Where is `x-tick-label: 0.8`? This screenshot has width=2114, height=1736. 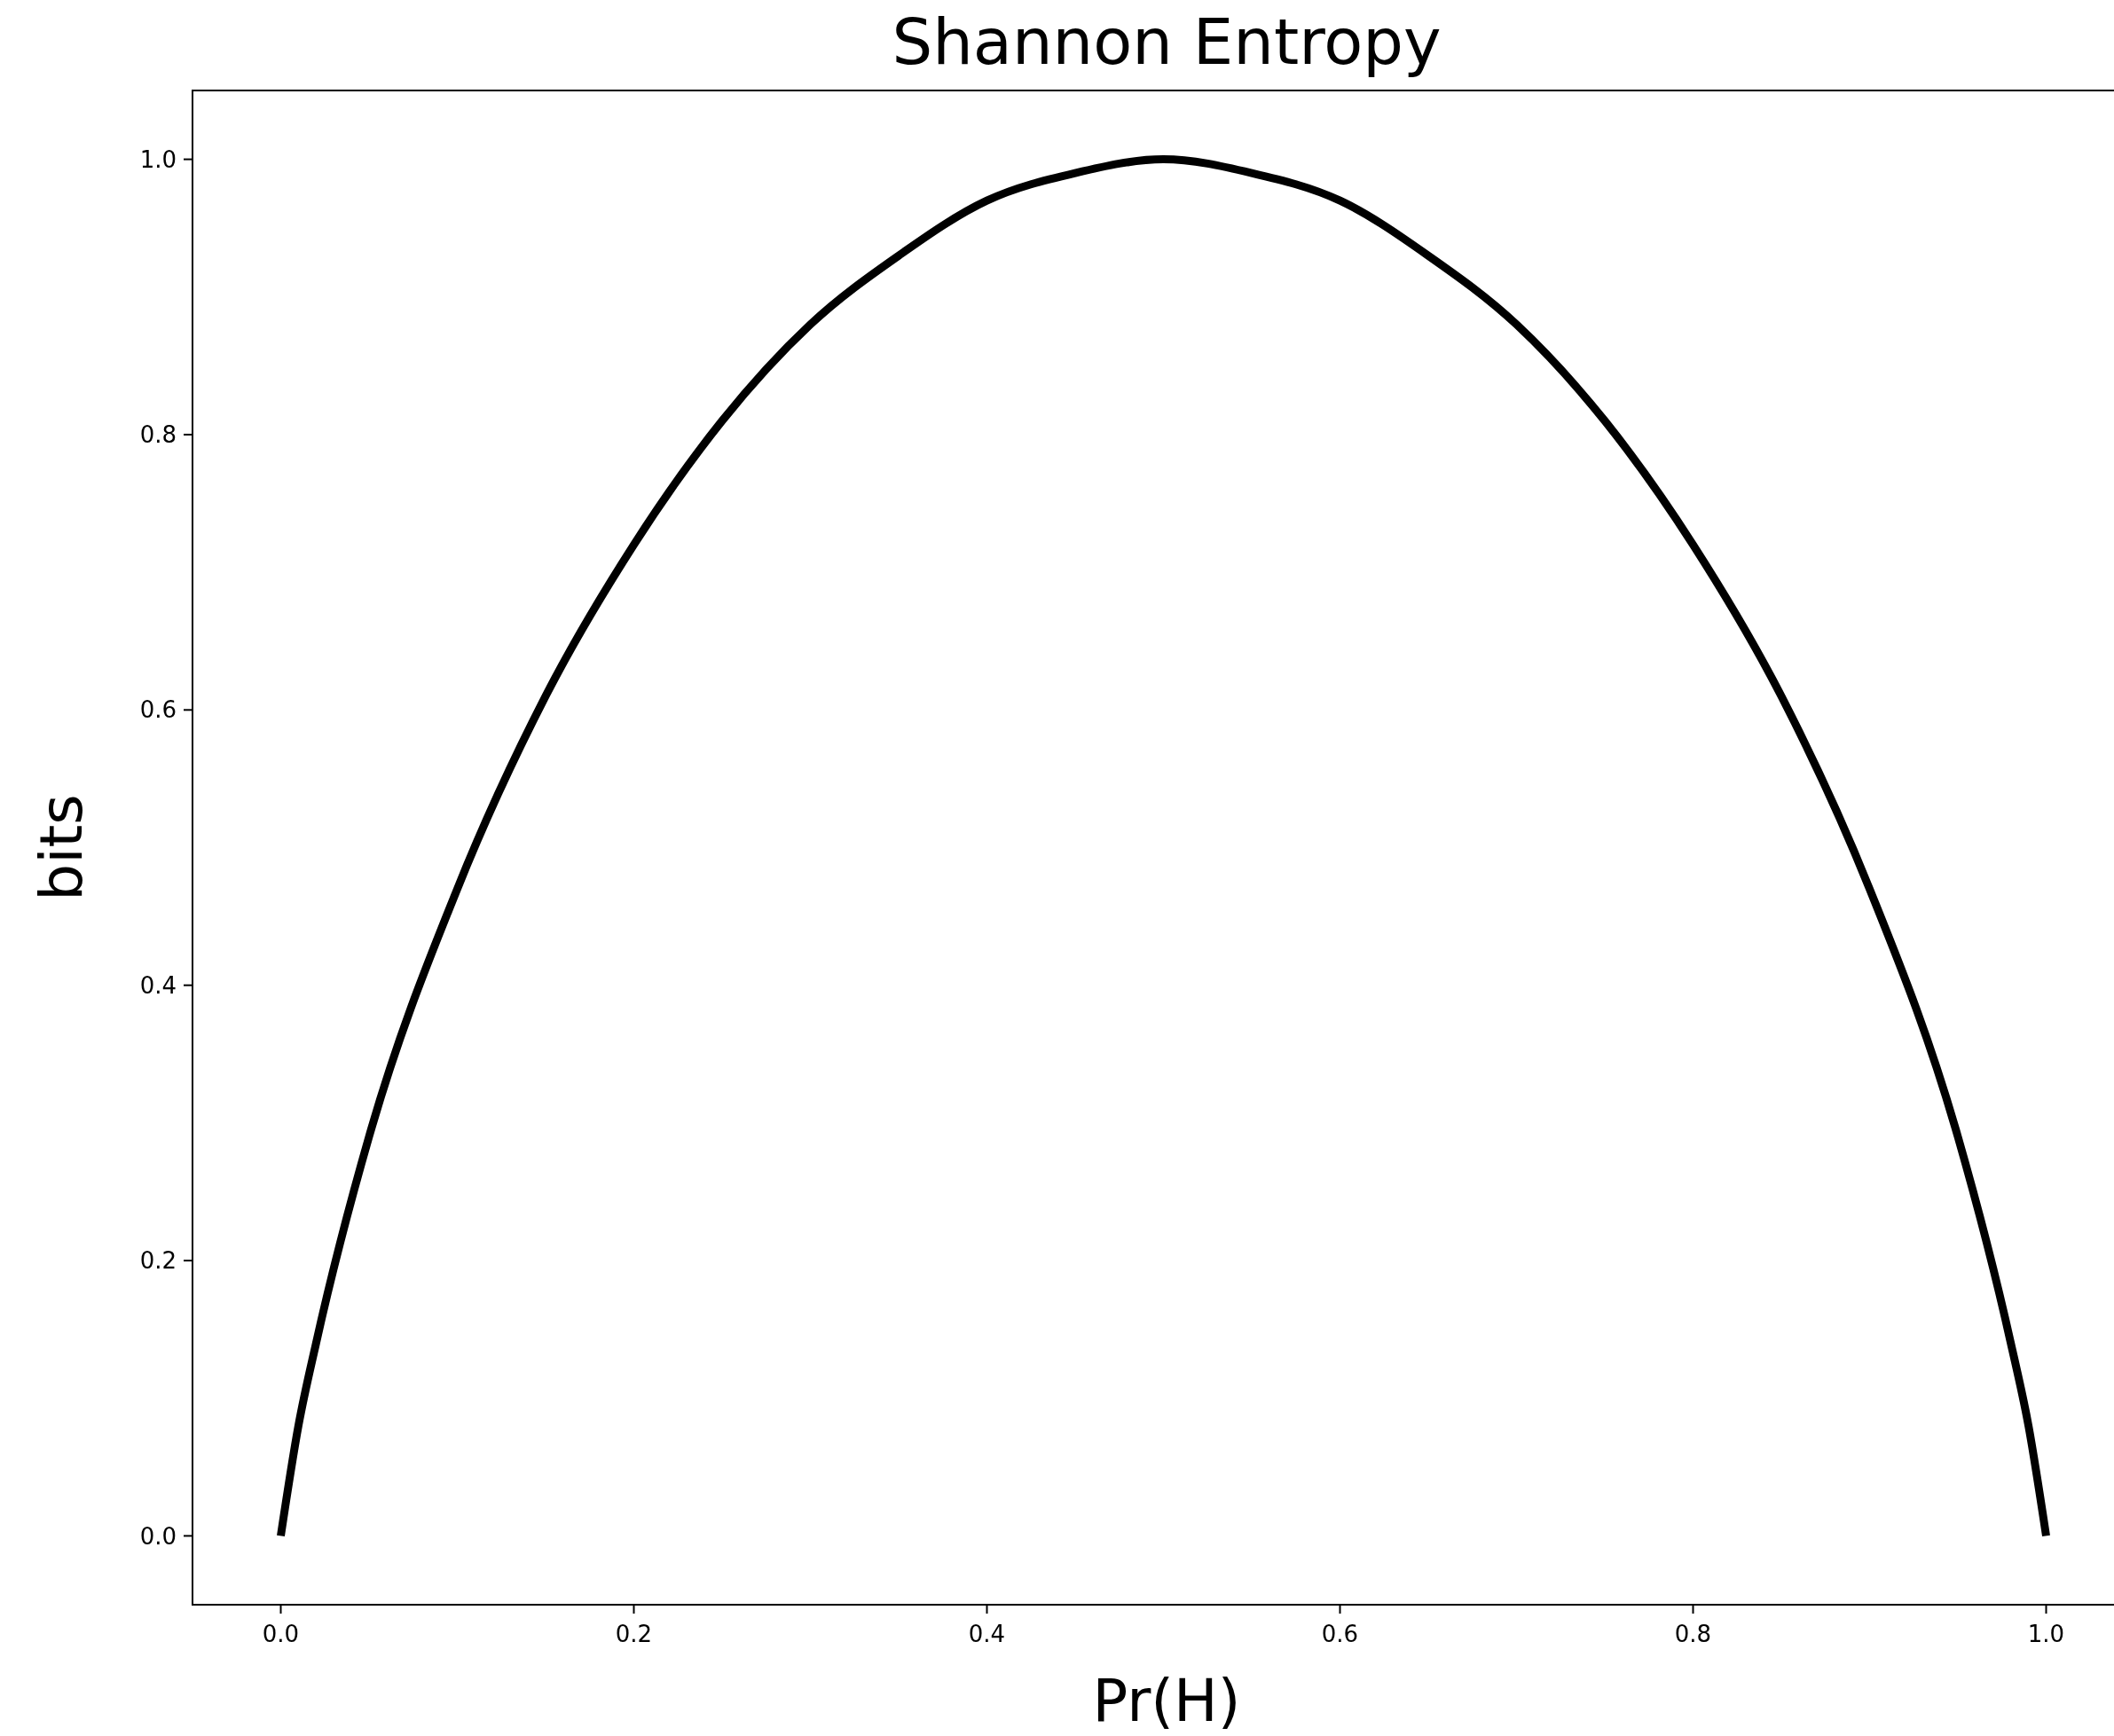 x-tick-label: 0.8 is located at coordinates (1693, 1634).